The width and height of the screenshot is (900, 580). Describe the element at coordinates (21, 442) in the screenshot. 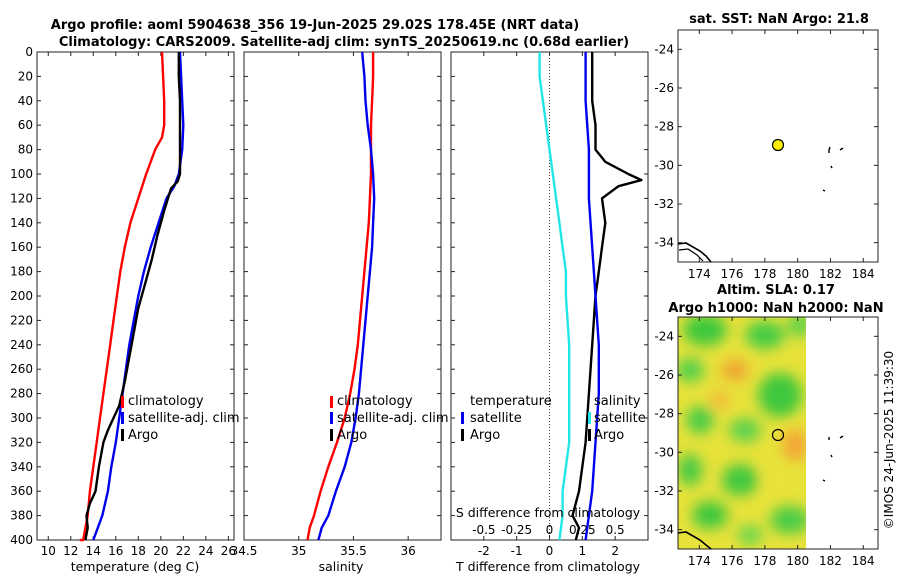

I see `depth-tick-label: 320` at that location.